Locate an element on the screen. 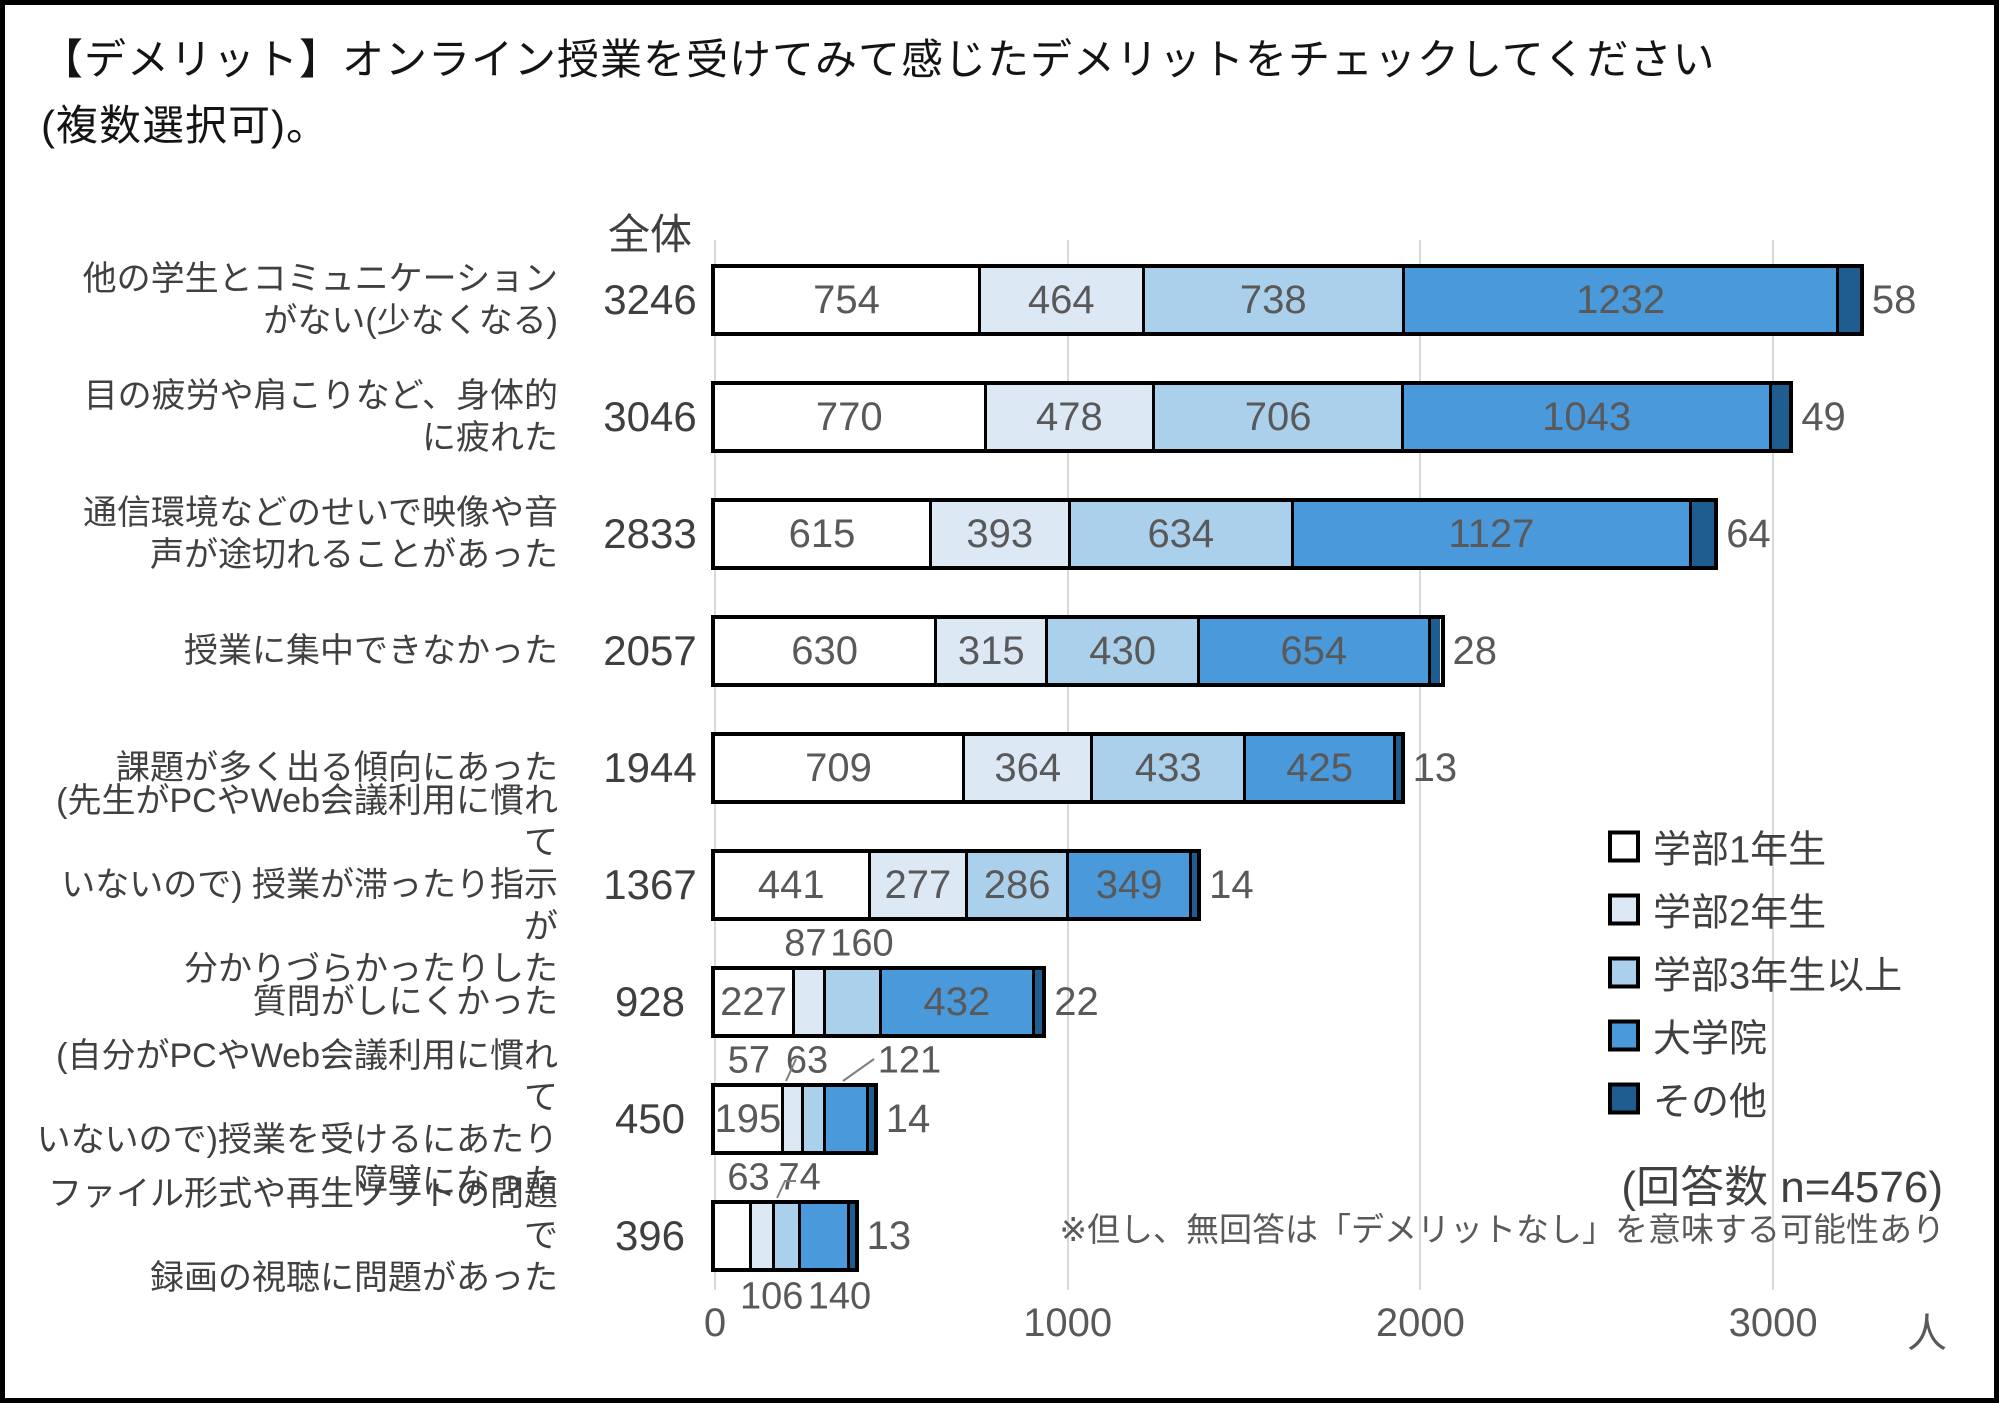 This screenshot has height=1403, width=1999. legend-label: その他 is located at coordinates (1710, 1102).